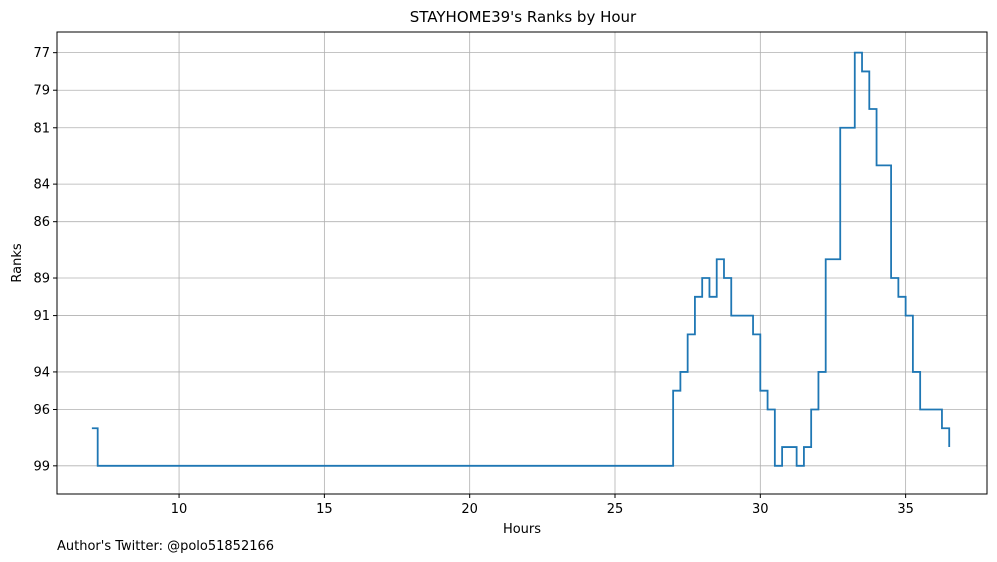 The image size is (997, 562). What do you see at coordinates (523, 17) in the screenshot?
I see `chart-title: STAYHOME39's Ranks by Hour` at bounding box center [523, 17].